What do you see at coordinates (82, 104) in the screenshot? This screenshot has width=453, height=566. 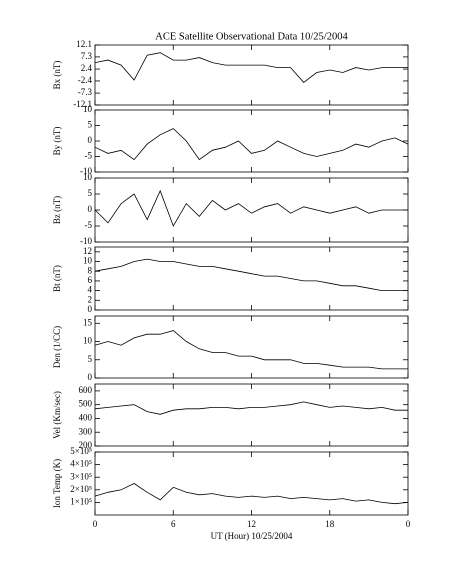 I see `y-tick-label: -12.1` at bounding box center [82, 104].